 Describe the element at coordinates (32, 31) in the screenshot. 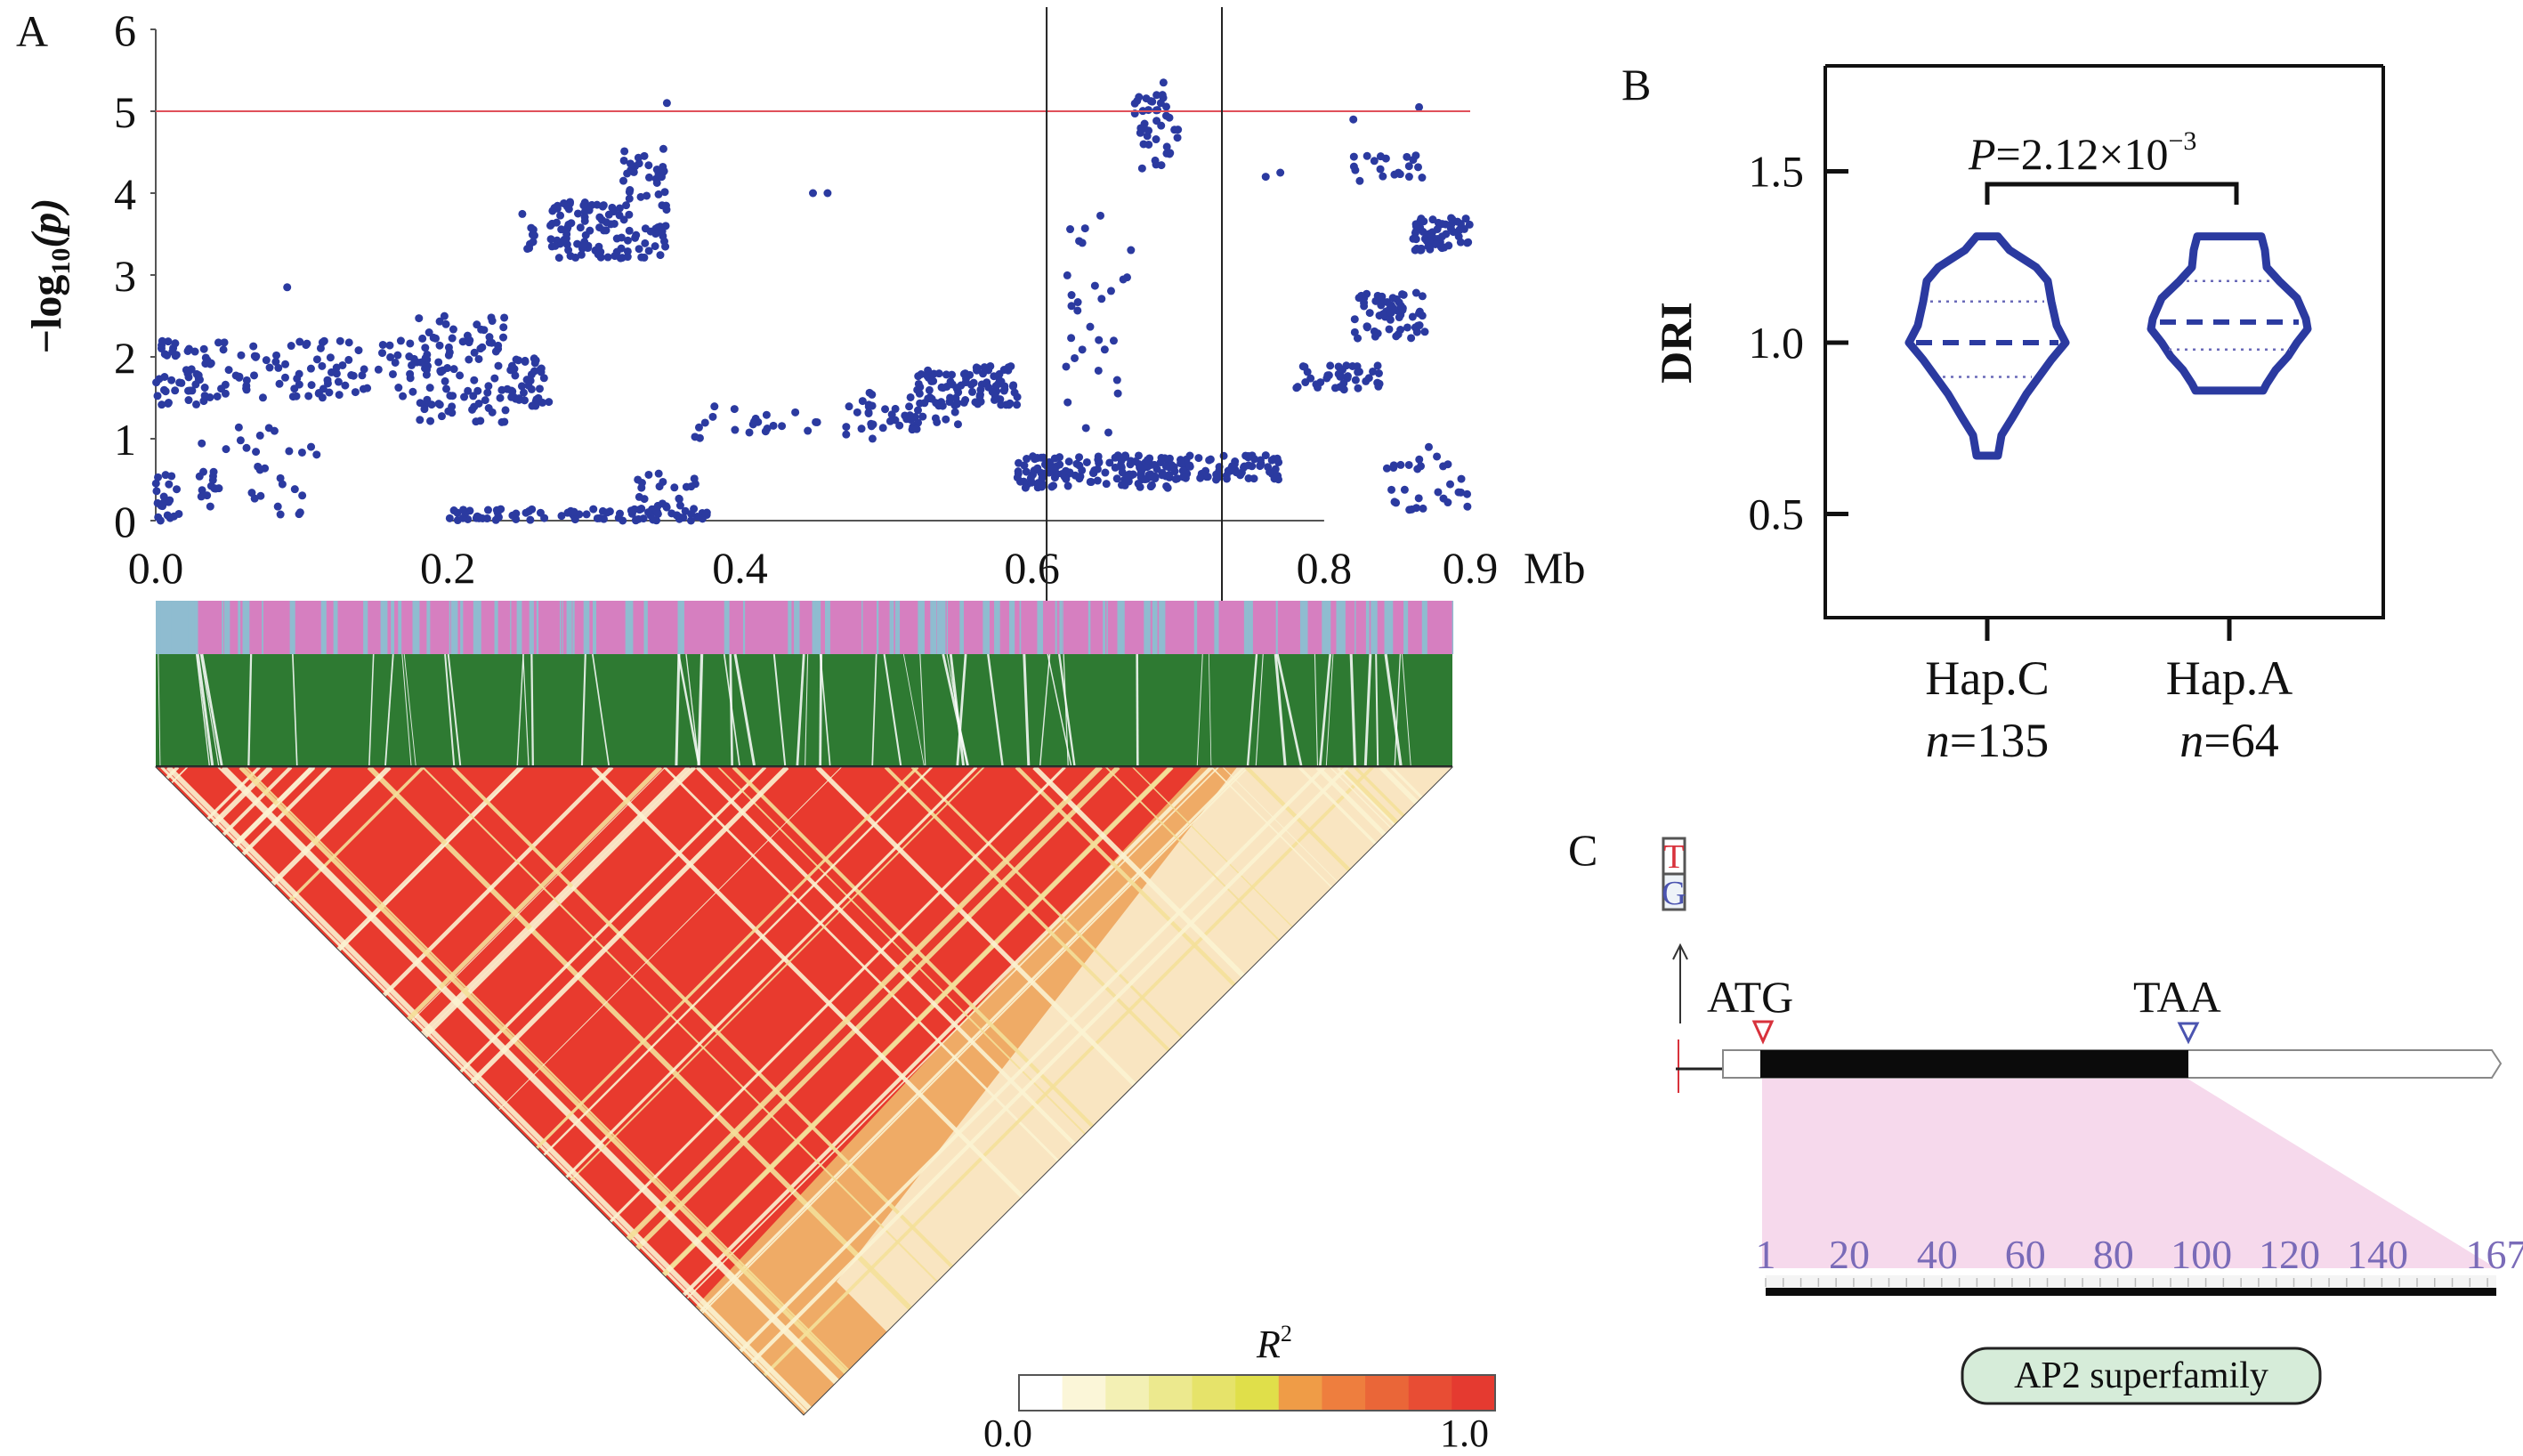

I see `panel-a-label: A` at that location.